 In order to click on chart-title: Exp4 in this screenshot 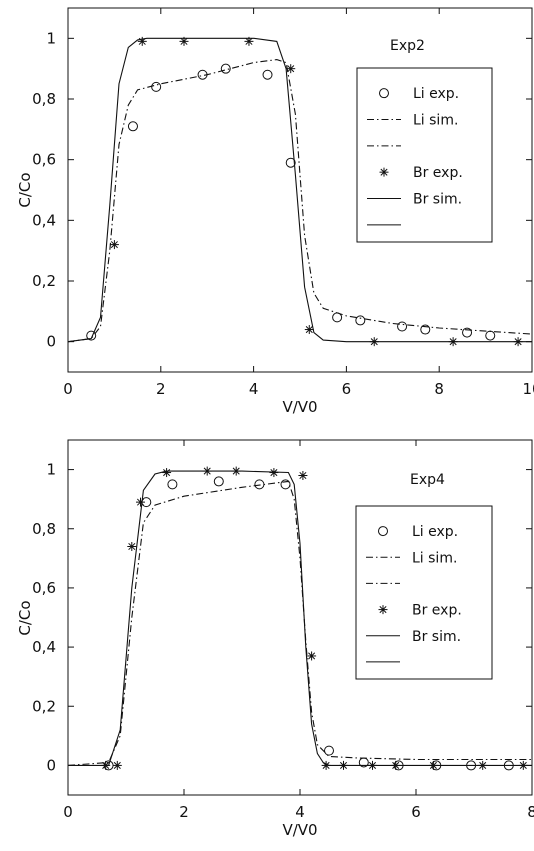, I will do `click(427, 480)`.